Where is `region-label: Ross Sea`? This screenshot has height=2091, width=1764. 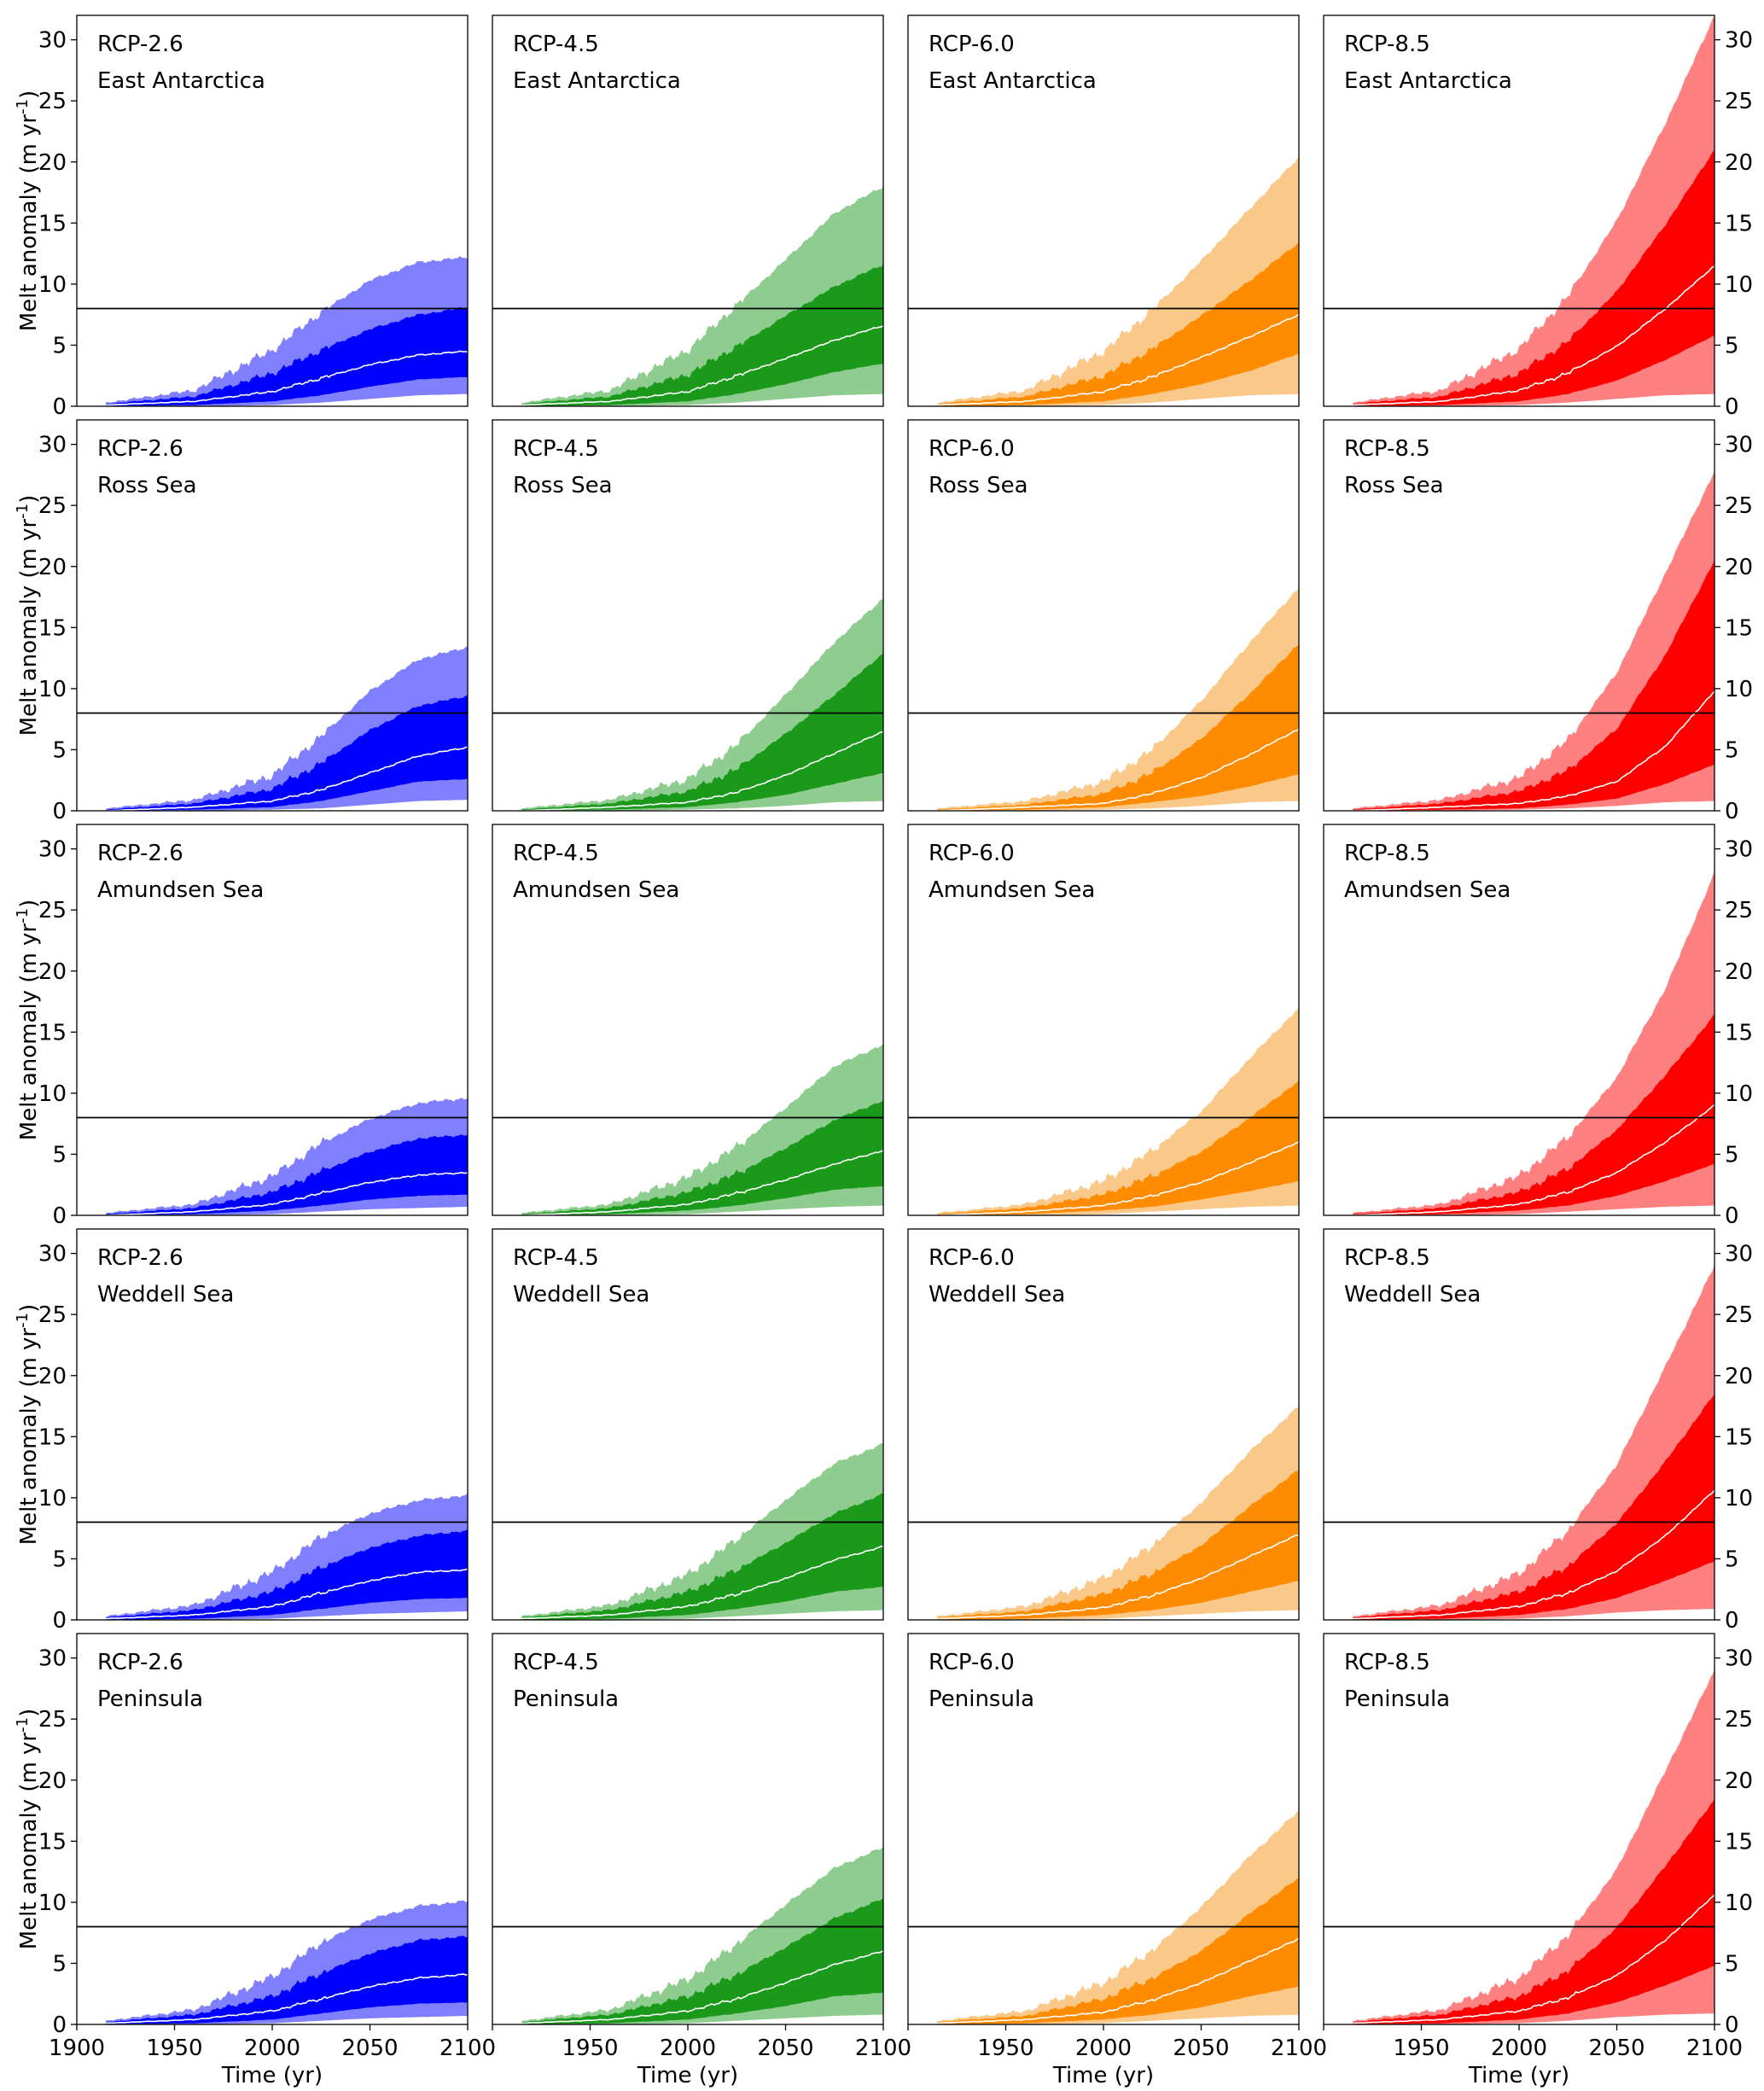
region-label: Ross Sea is located at coordinates (147, 485).